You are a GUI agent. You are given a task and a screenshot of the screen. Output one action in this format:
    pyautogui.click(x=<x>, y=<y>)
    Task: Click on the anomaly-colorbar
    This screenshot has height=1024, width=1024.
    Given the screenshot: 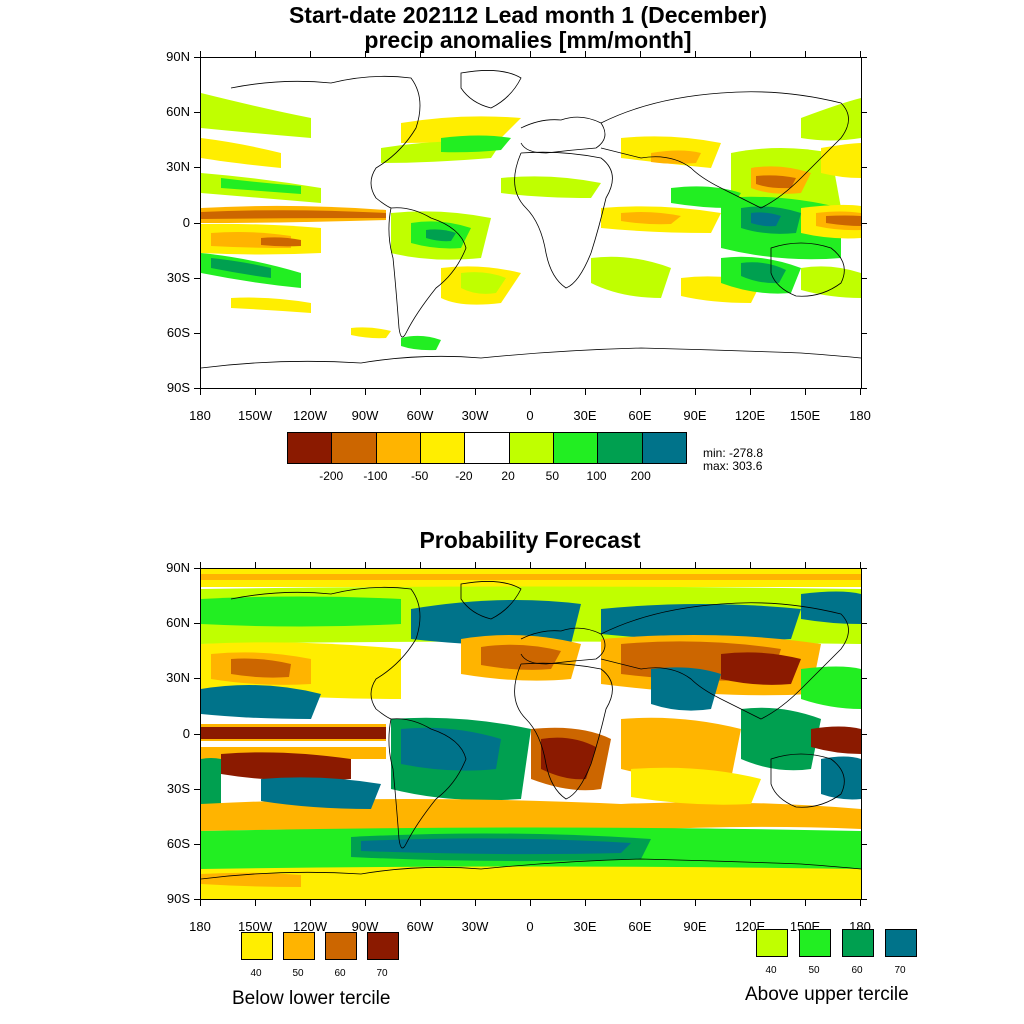 What is the action you would take?
    pyautogui.click(x=487, y=448)
    